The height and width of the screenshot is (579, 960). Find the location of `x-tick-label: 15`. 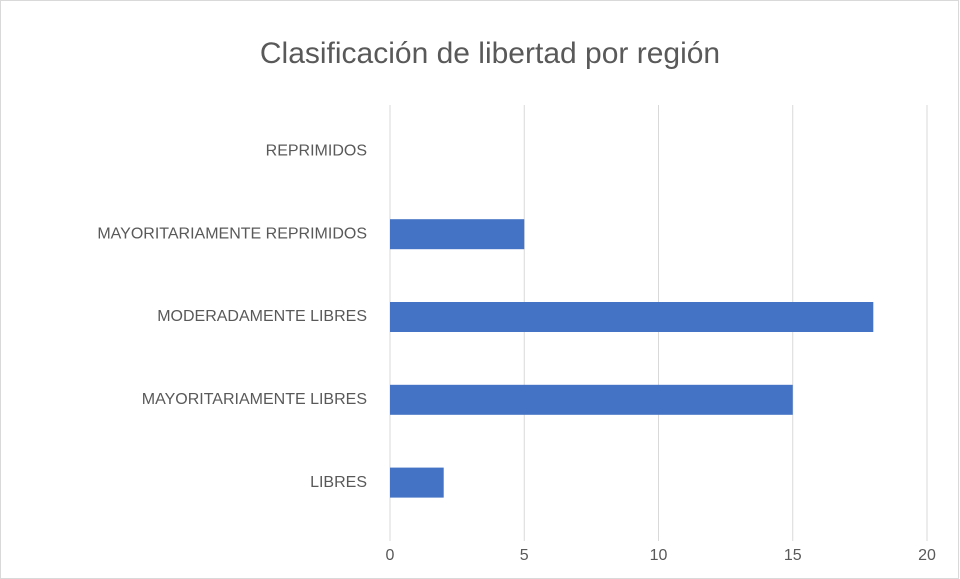

x-tick-label: 15 is located at coordinates (793, 555).